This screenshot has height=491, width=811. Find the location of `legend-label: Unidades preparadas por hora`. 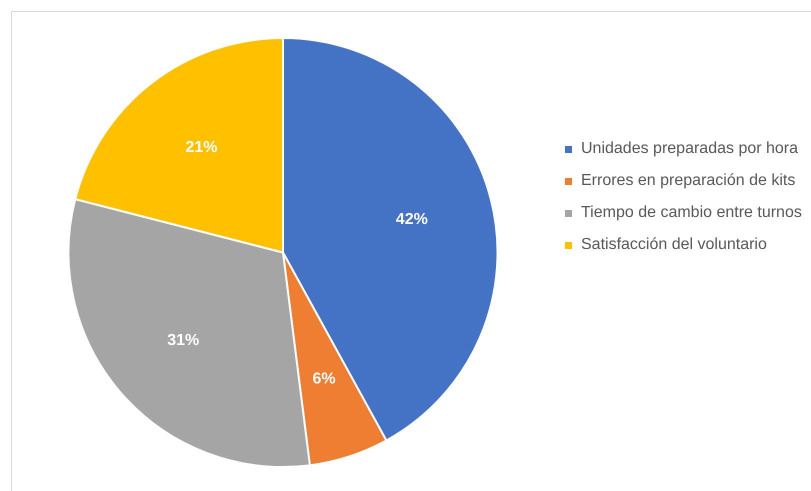

legend-label: Unidades preparadas por hora is located at coordinates (690, 149).